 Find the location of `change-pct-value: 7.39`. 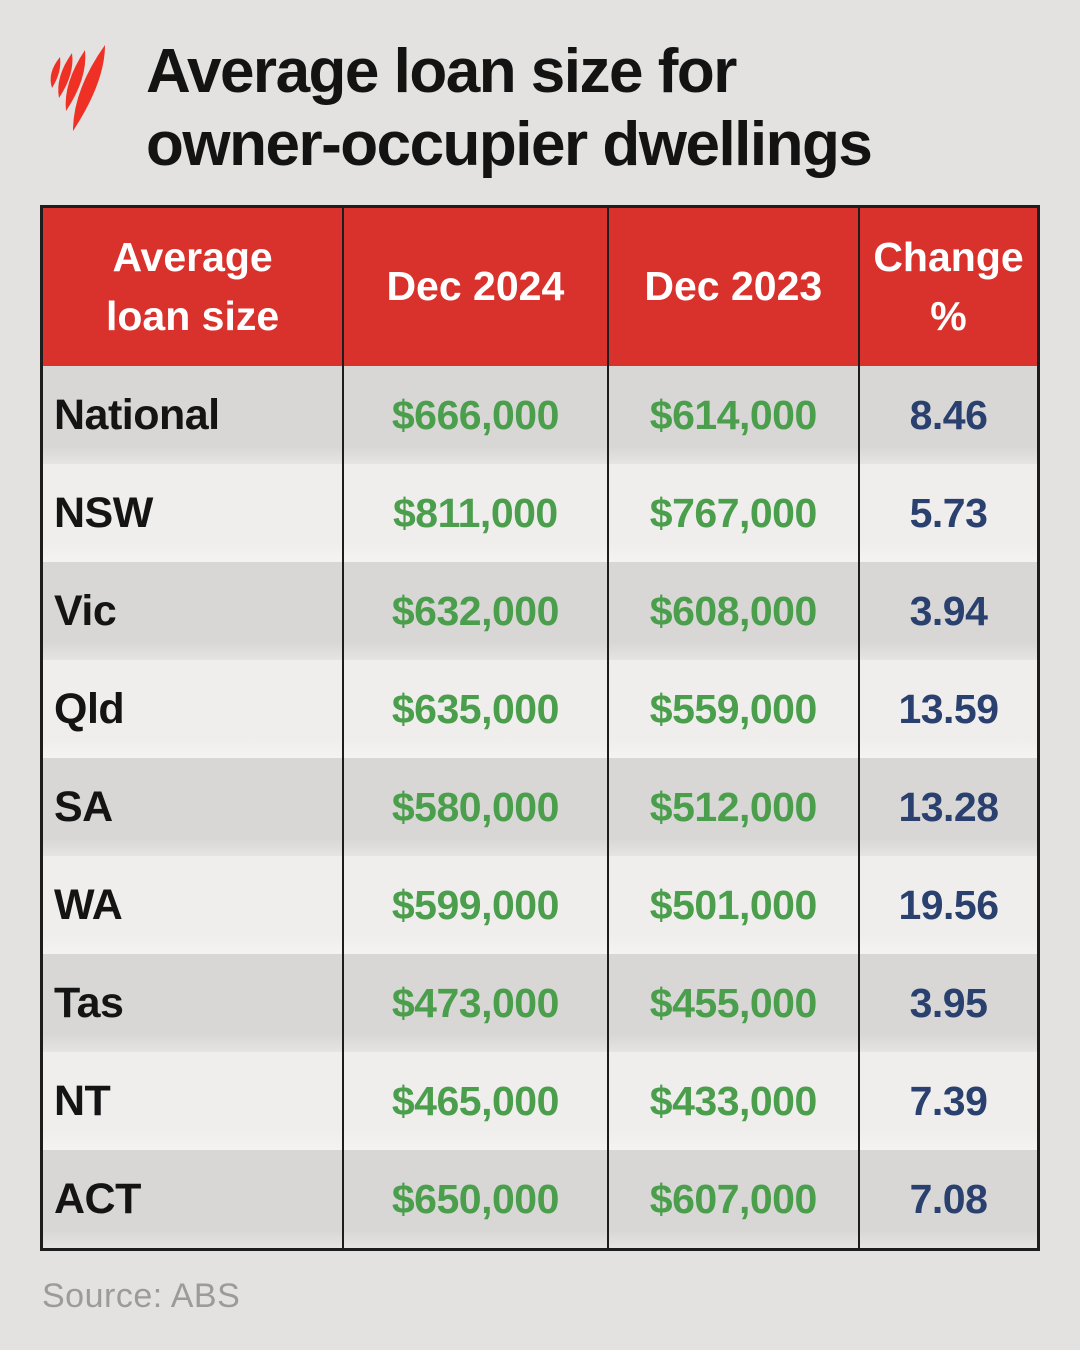

change-pct-value: 7.39 is located at coordinates (948, 1100).